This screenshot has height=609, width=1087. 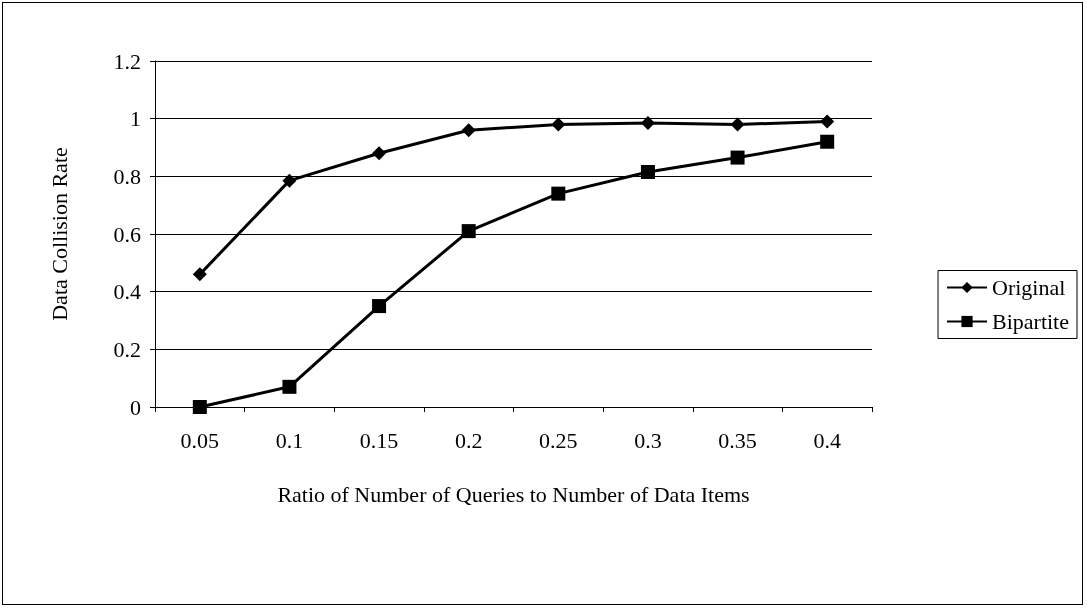 What do you see at coordinates (468, 440) in the screenshot?
I see `x-tick-label: 0.2` at bounding box center [468, 440].